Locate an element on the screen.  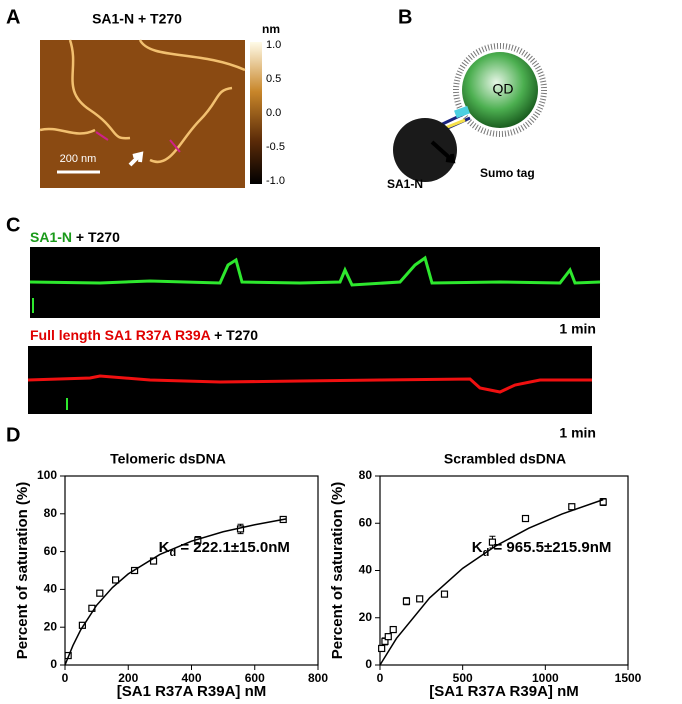
chart-title: Telomeric dsDNA is located at coordinates (168, 459).